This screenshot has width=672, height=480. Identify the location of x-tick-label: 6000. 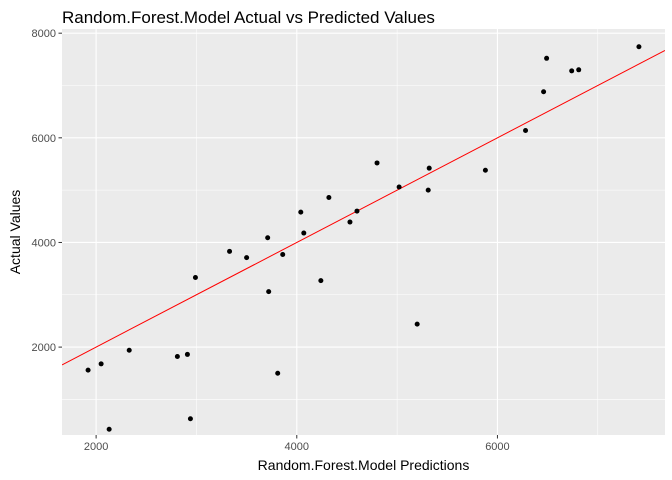
(497, 447).